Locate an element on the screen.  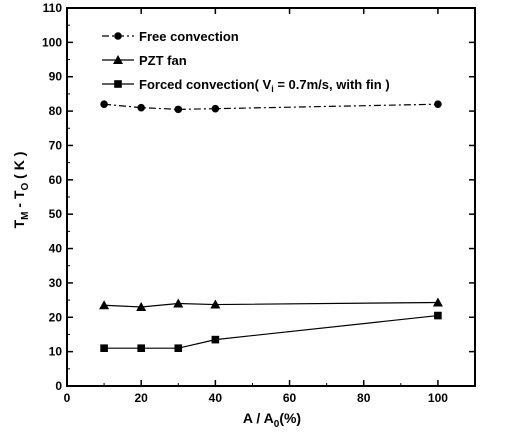
legend-label-pzt-fan: PZT fan is located at coordinates (163, 60).